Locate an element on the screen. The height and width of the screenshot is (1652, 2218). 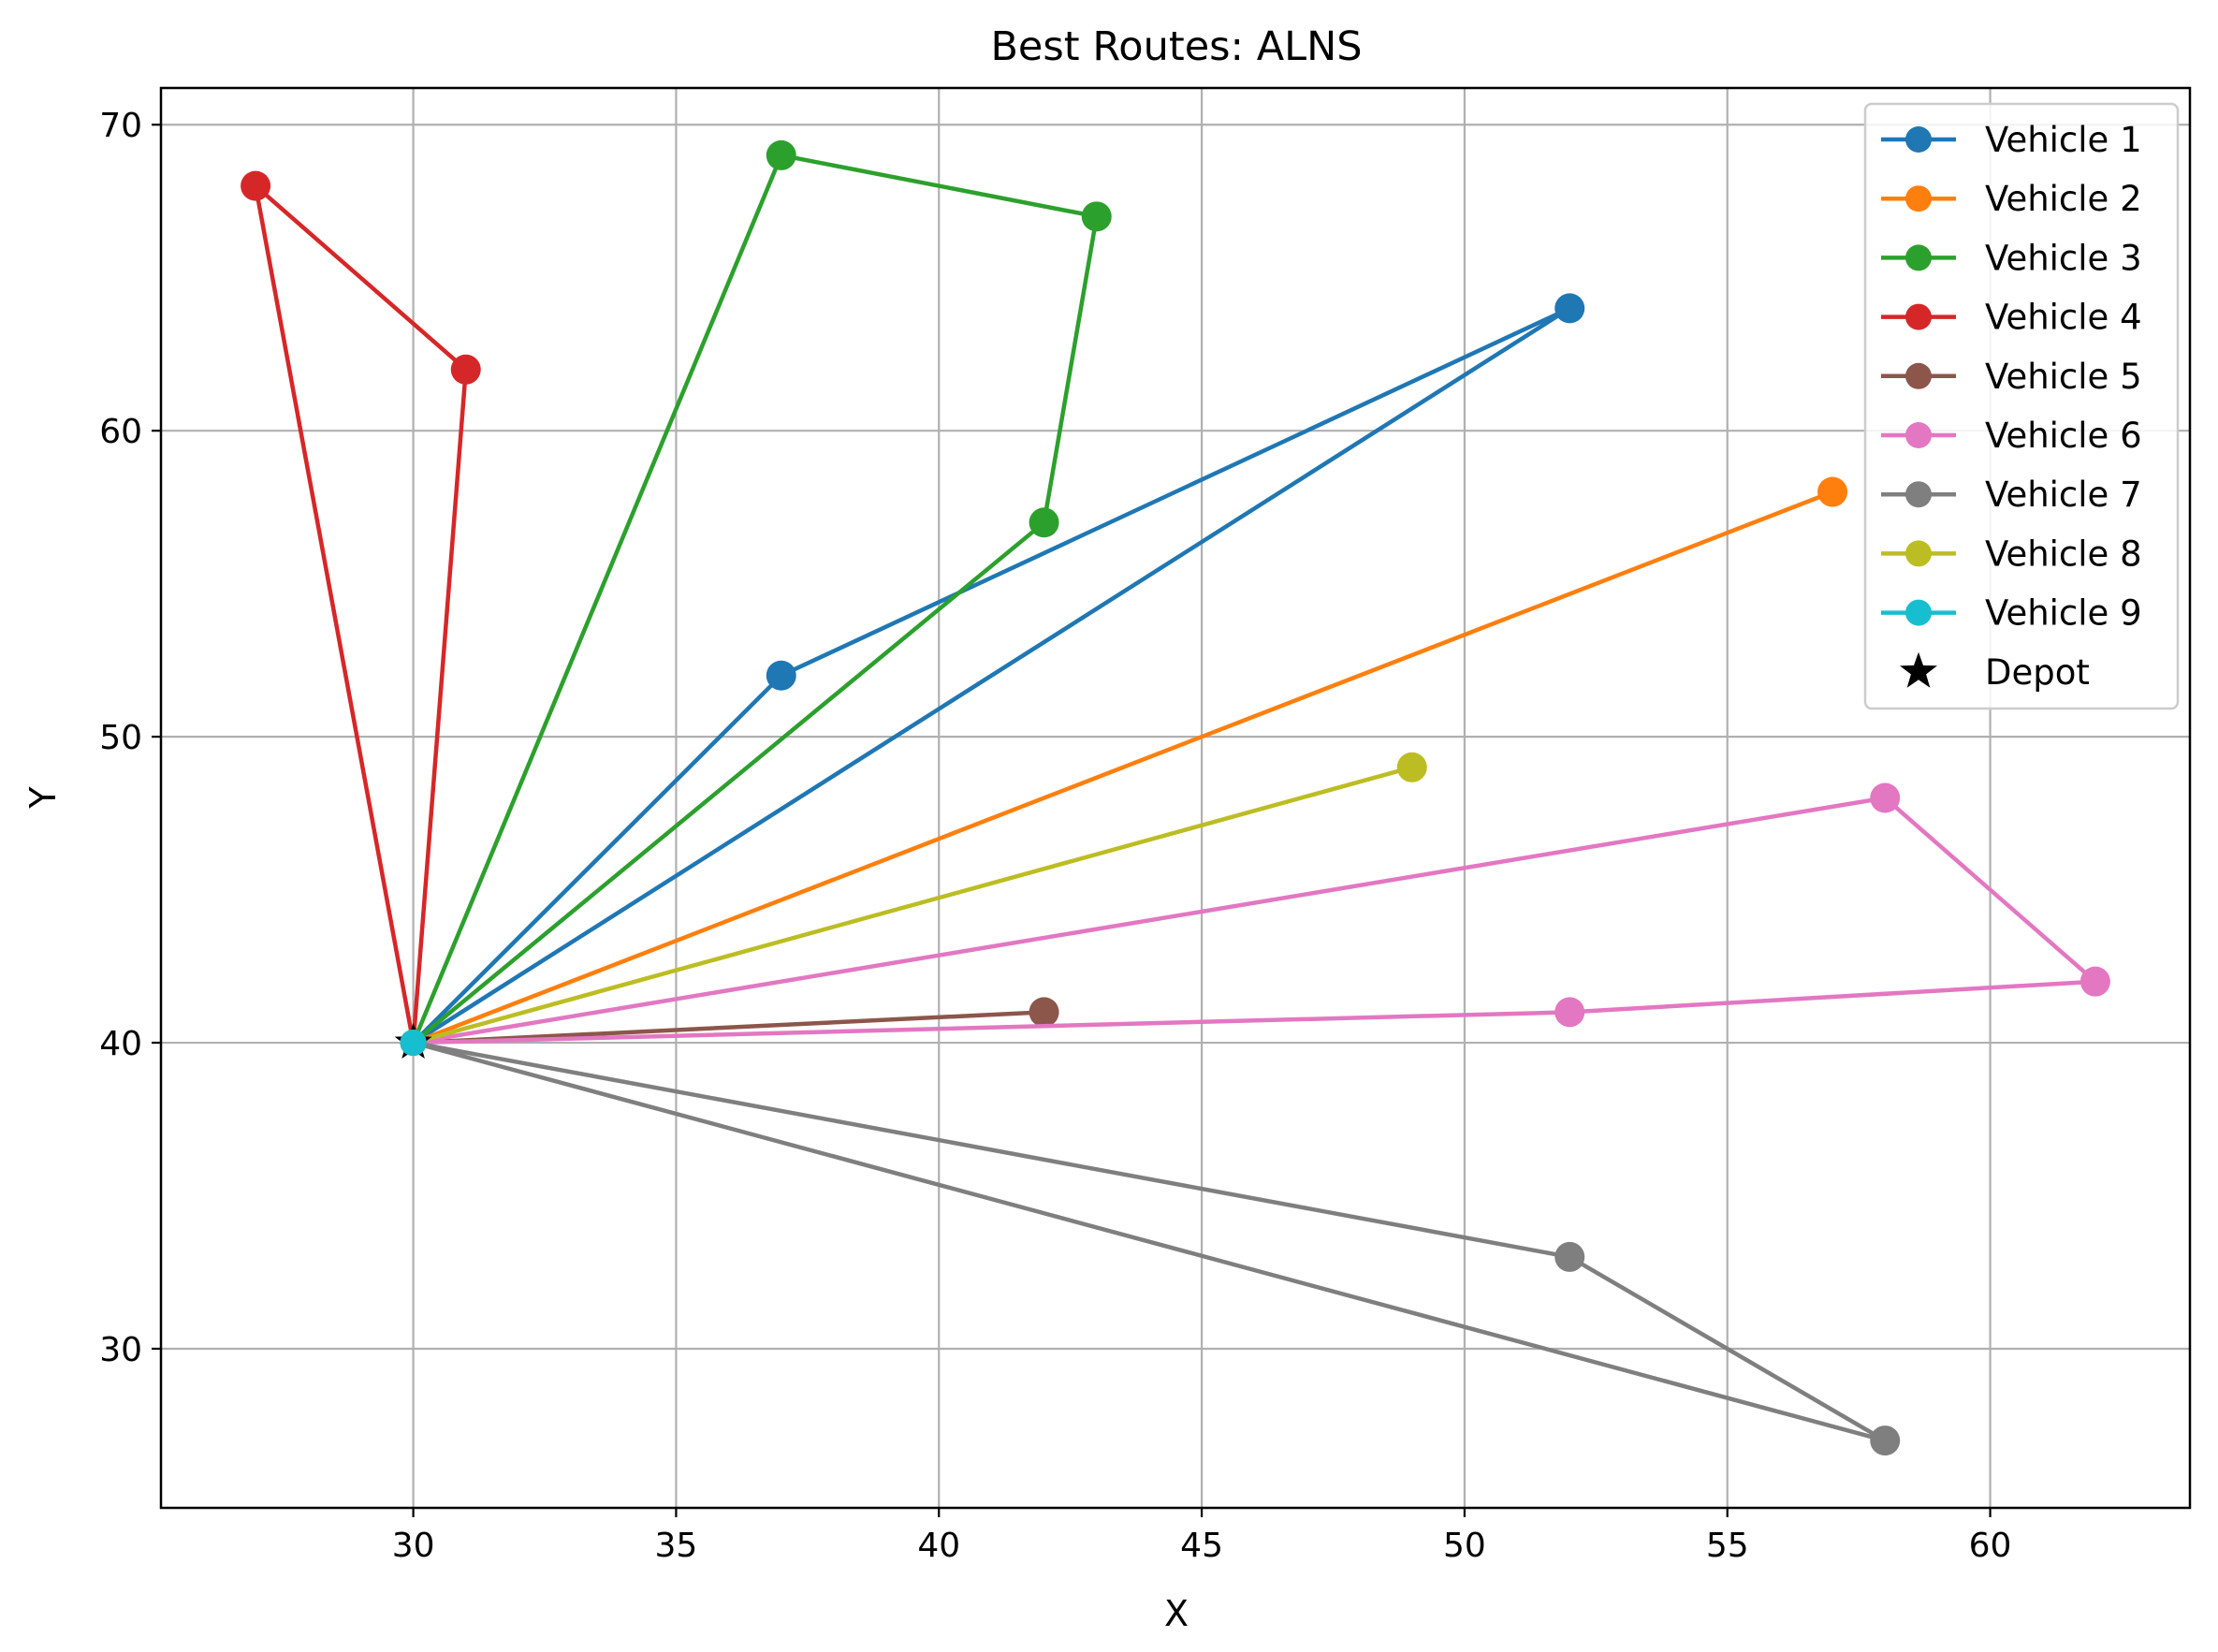
depot-marker-layer is located at coordinates (413, 1041).